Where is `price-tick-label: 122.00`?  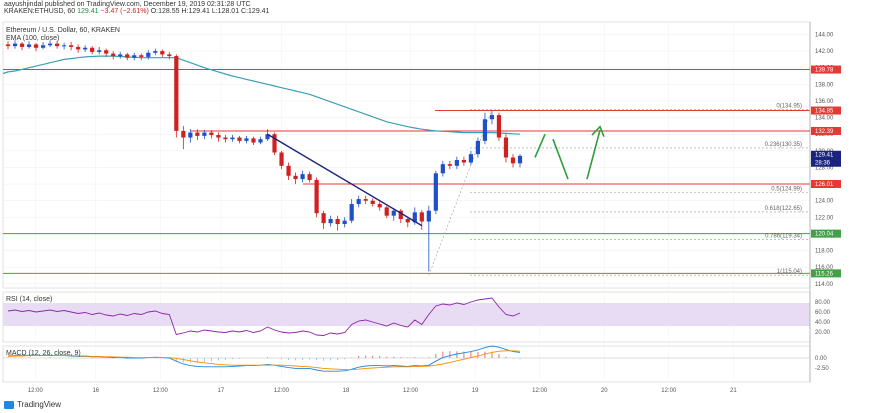
price-tick-label: 122.00 is located at coordinates (824, 218).